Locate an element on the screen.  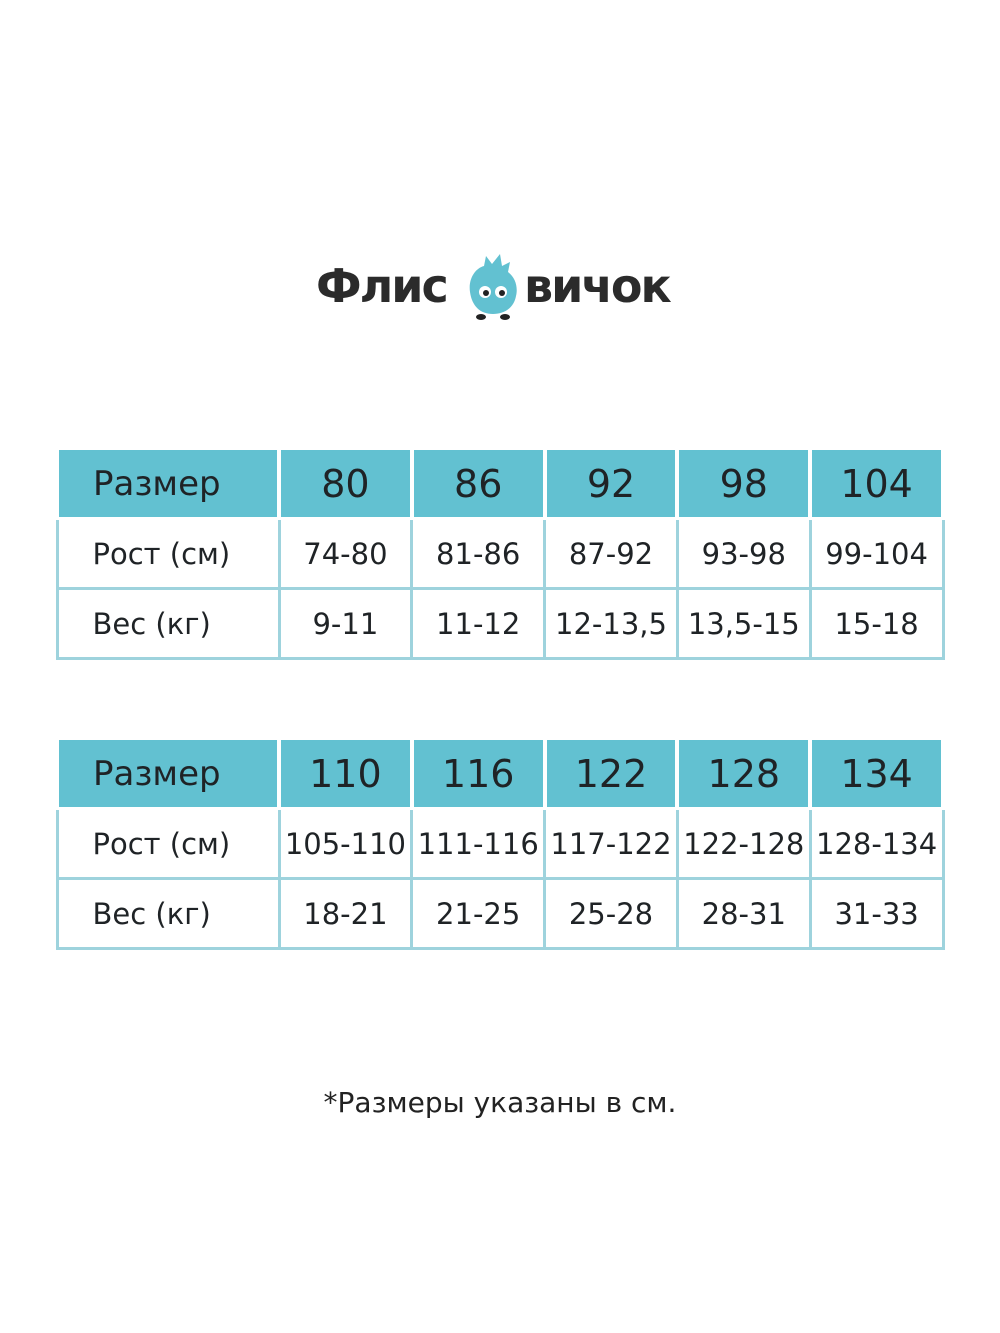
logo-text-right: вичок is located at coordinates (598, 286).